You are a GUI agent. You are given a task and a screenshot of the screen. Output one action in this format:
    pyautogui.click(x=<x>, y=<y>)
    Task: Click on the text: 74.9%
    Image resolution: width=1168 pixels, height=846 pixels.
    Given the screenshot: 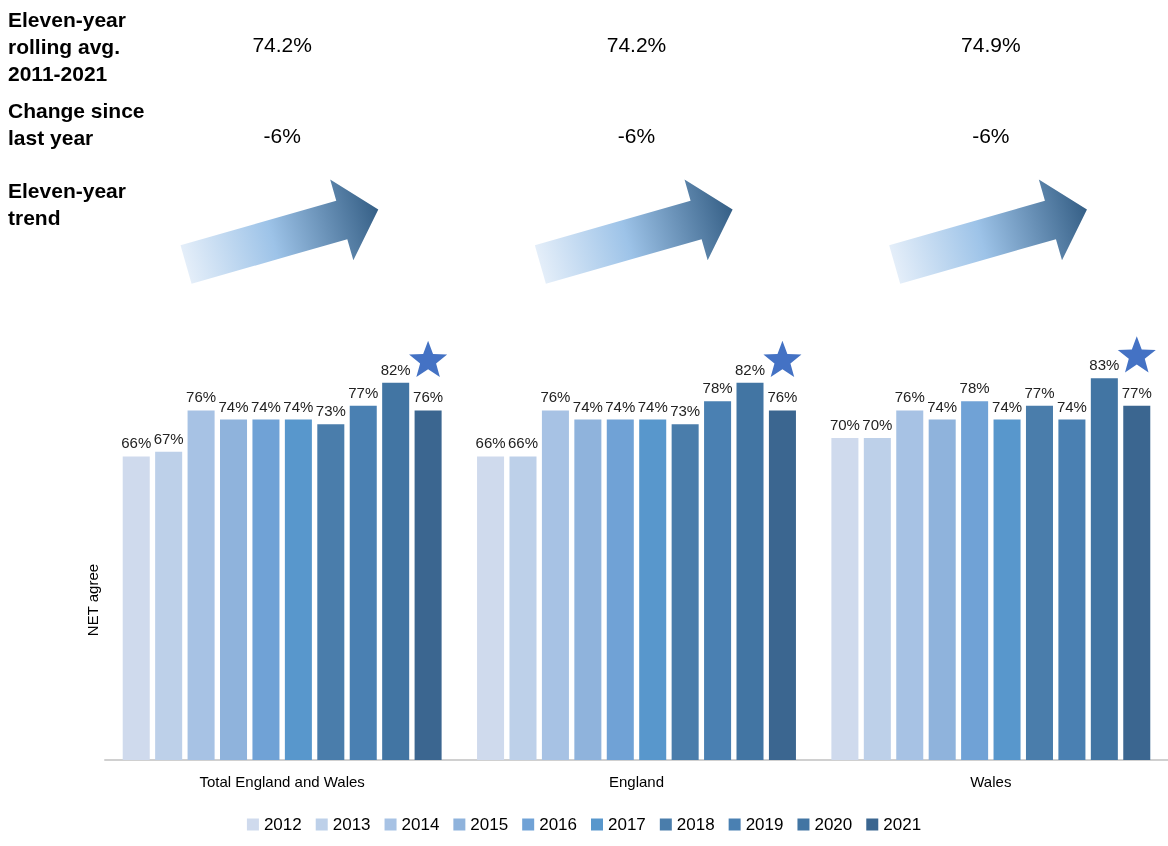 What is the action you would take?
    pyautogui.click(x=991, y=44)
    